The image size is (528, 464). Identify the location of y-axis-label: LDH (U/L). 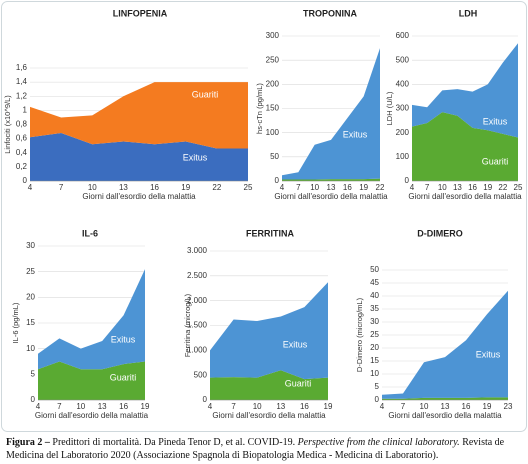
(389, 108).